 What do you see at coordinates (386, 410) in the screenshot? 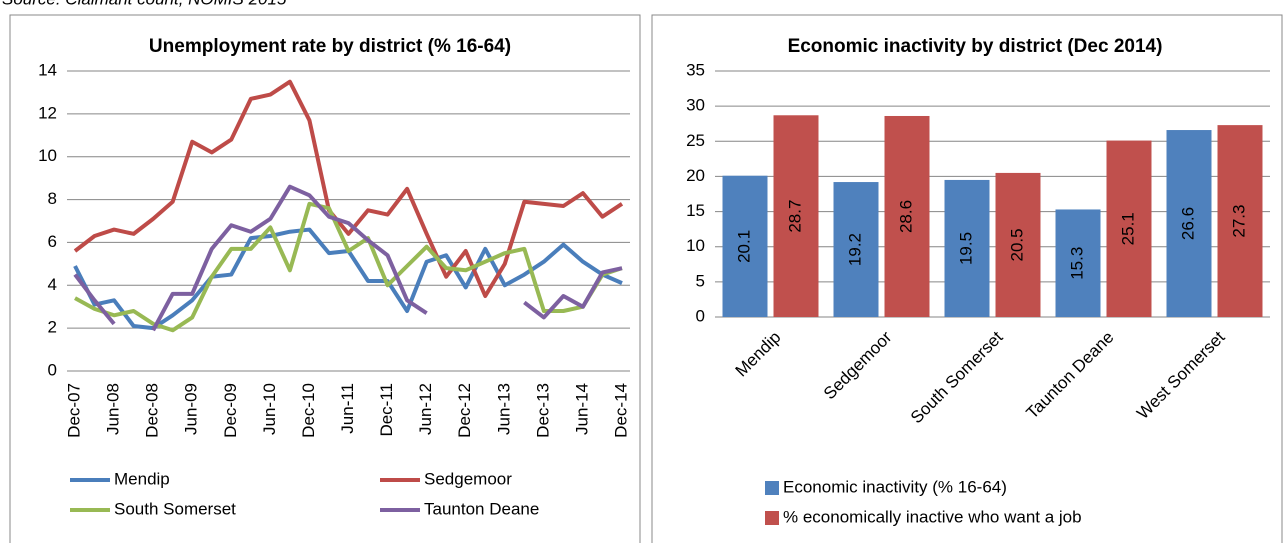
I see `x-tick-label: Dec-11` at bounding box center [386, 410].